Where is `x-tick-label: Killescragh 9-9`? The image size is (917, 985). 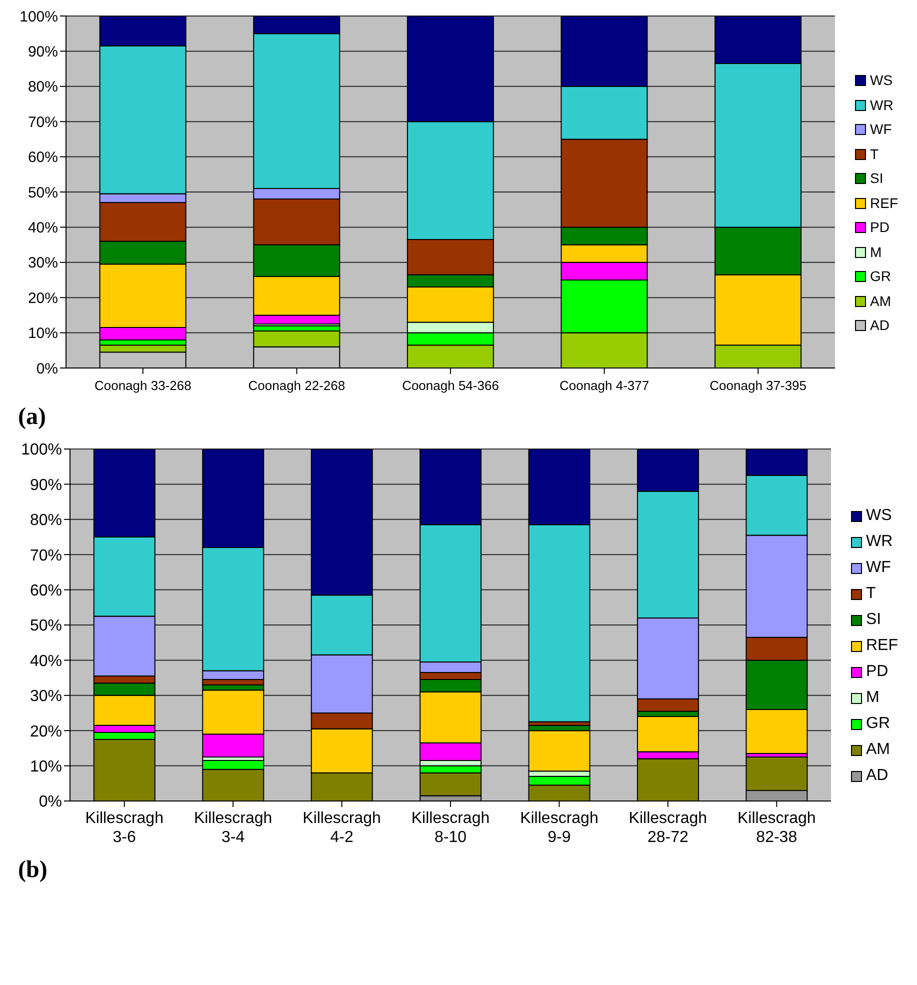
x-tick-label: Killescragh 9-9 is located at coordinates (559, 828).